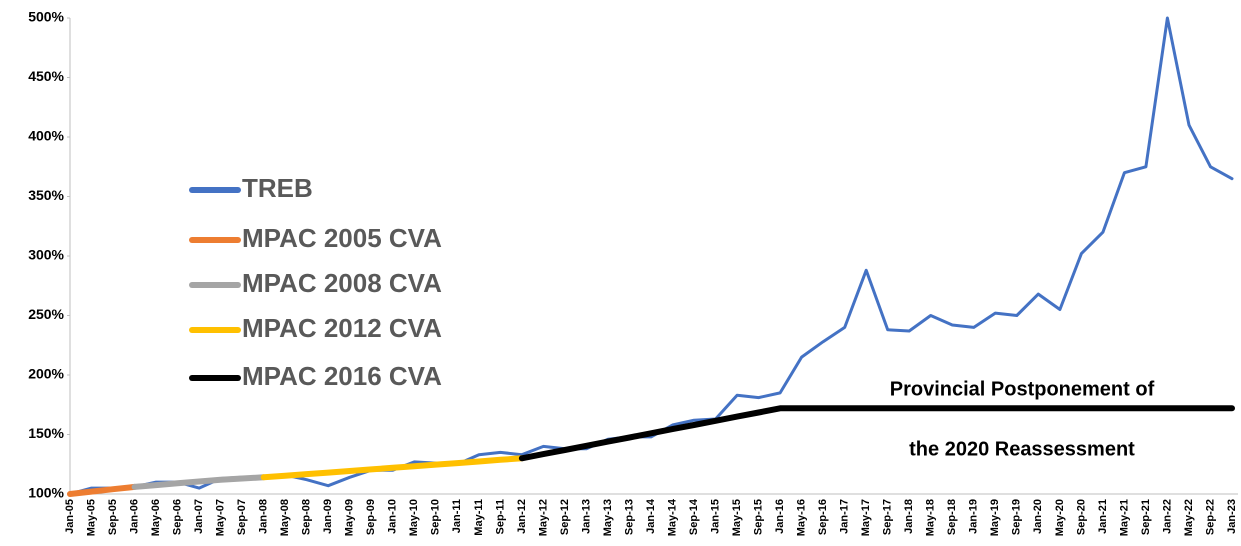 The width and height of the screenshot is (1241, 546). Describe the element at coordinates (1103, 516) in the screenshot. I see `x-tick-label: Jan-21` at that location.